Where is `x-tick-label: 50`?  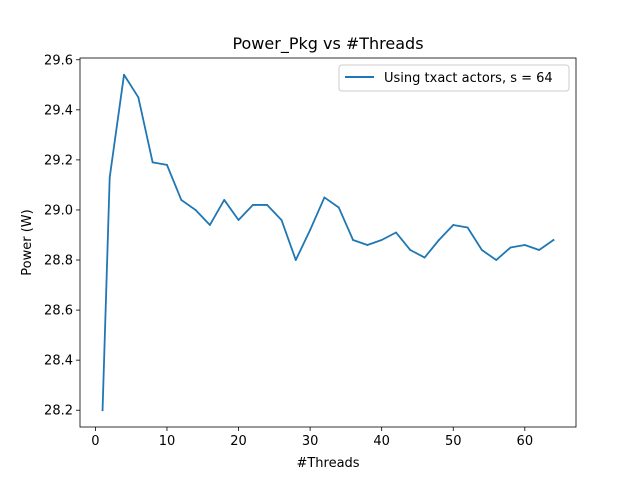 x-tick-label: 50 is located at coordinates (453, 441).